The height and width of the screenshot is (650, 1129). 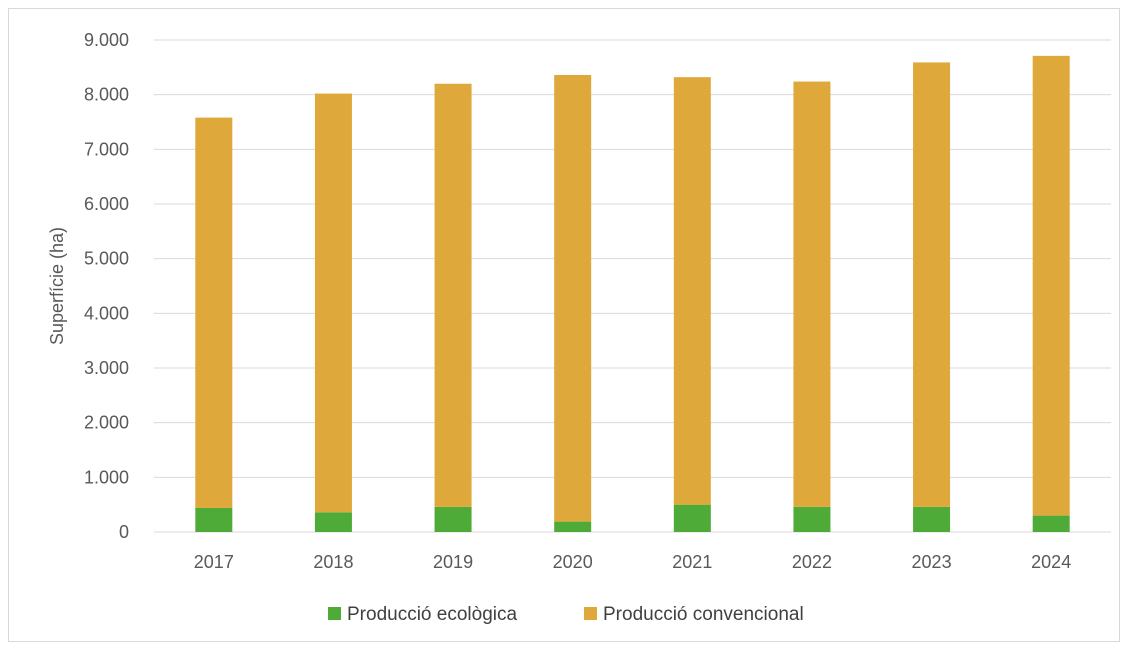 I want to click on bar-convencional-2020, so click(x=573, y=298).